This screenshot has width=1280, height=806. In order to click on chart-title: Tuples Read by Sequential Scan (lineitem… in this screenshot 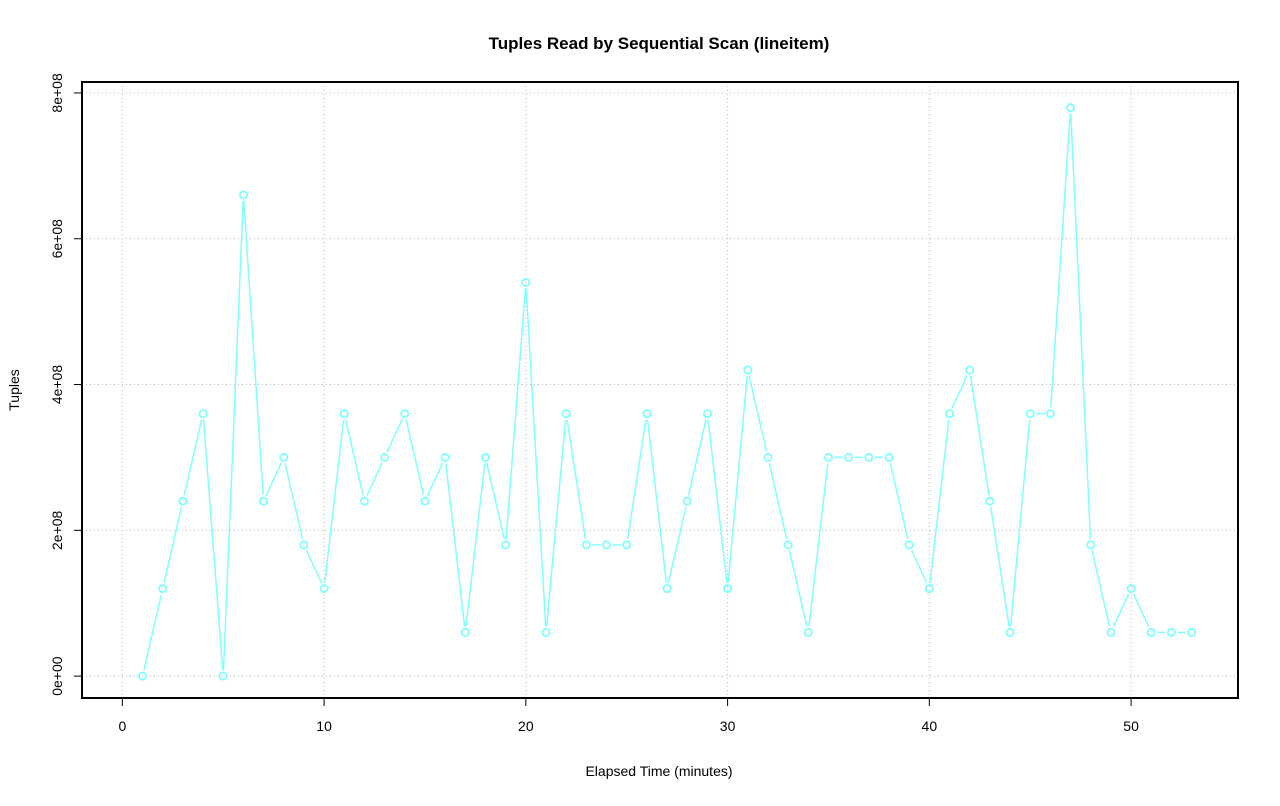, I will do `click(659, 43)`.